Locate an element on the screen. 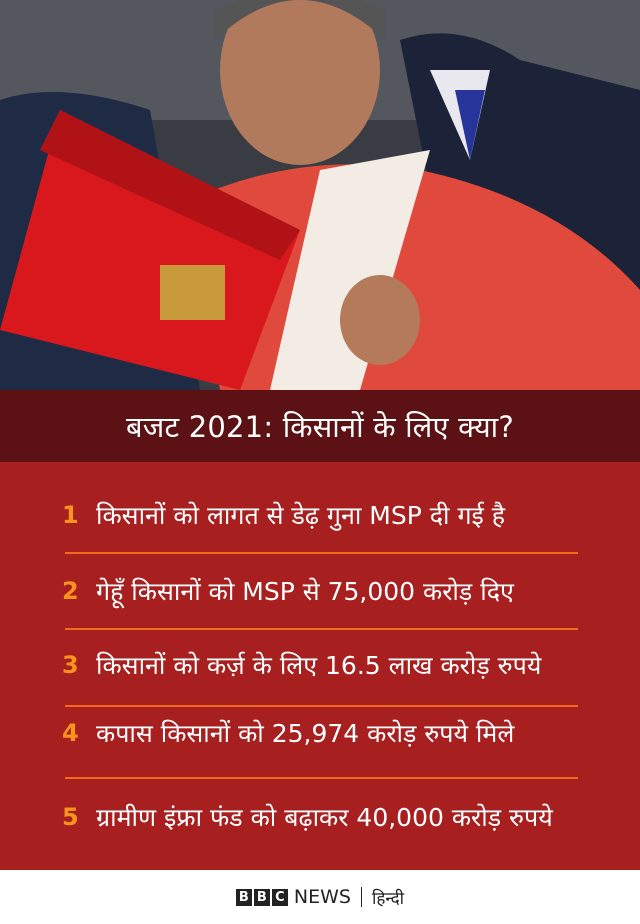 The height and width of the screenshot is (924, 640). item-number: 2 is located at coordinates (70, 591).